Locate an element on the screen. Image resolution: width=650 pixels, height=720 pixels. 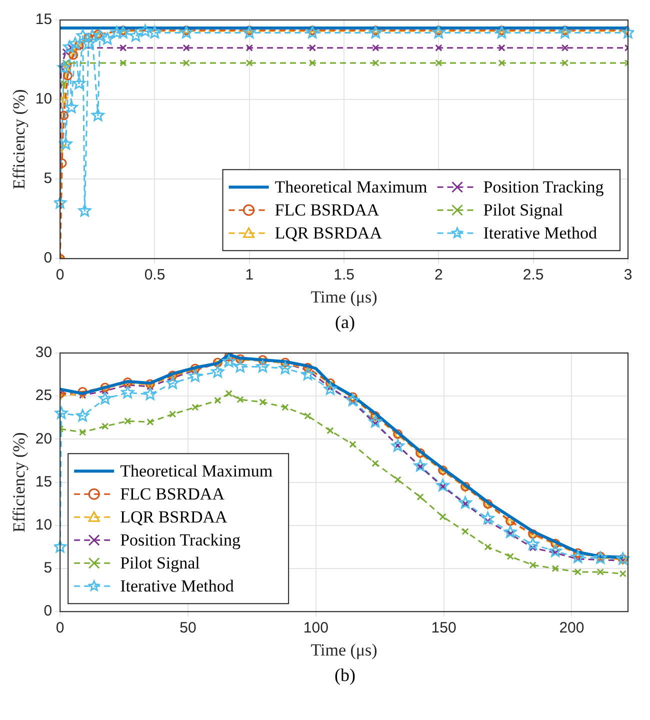
x-tick-label: 200 is located at coordinates (571, 628).